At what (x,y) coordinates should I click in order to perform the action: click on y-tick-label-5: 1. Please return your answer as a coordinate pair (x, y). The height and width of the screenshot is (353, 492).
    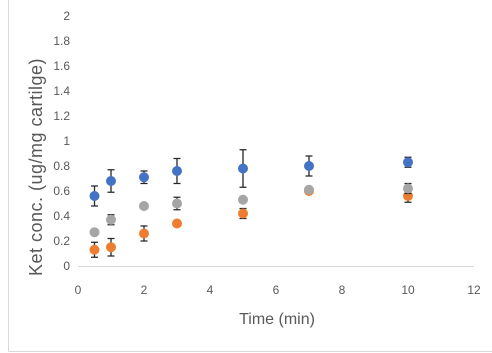
    Looking at the image, I should click on (66, 141).